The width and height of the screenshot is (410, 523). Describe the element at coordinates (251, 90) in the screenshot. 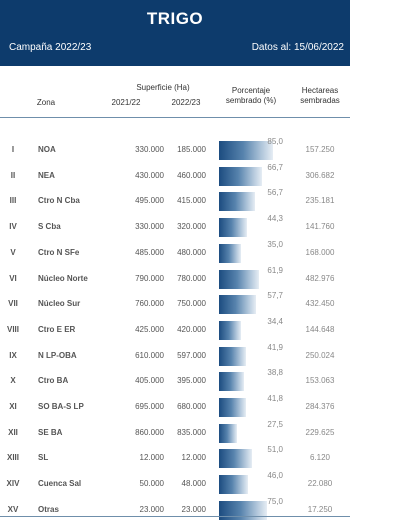

I see `porcentaje-header-line1: Porcentaje` at that location.